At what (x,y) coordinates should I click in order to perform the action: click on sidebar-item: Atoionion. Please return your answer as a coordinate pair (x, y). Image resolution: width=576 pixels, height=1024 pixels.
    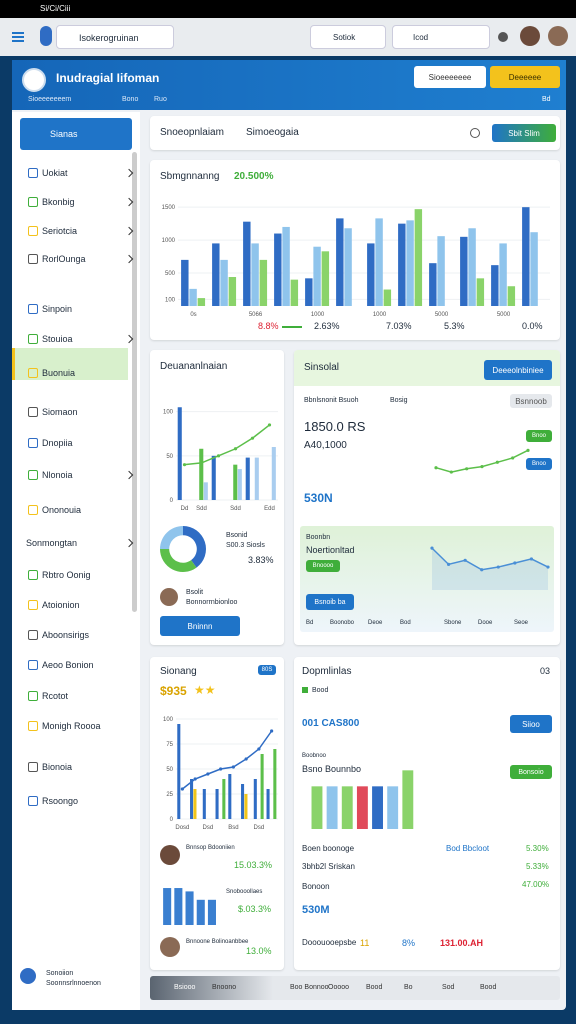
    Looking at the image, I should click on (79, 605).